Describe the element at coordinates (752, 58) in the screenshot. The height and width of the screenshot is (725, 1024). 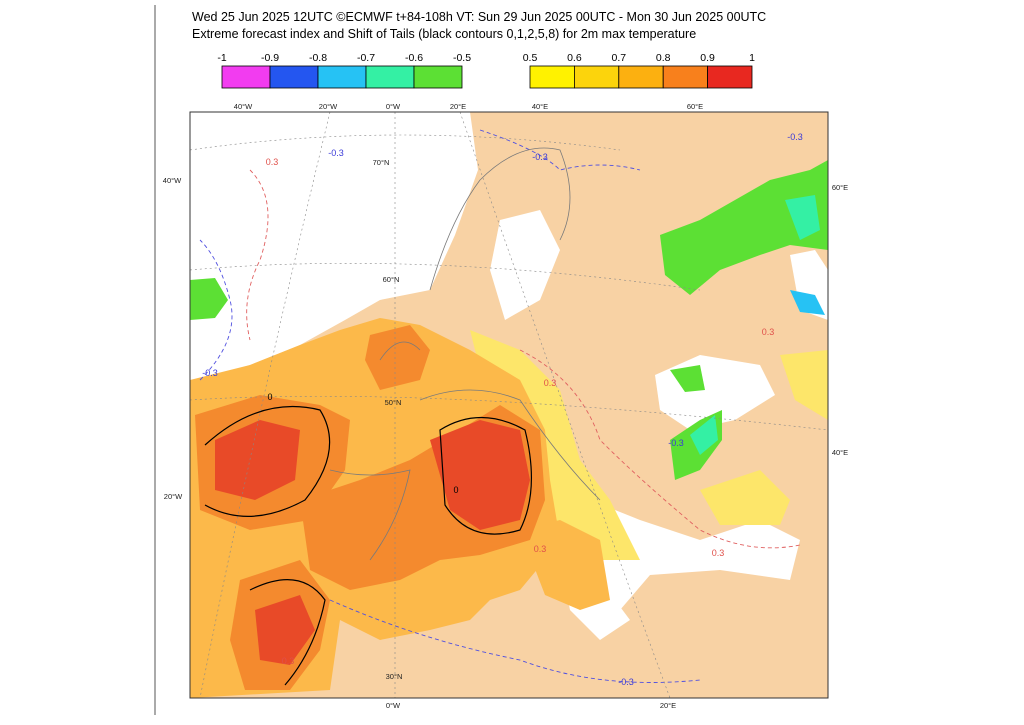
I see `colorbar-tick-label: 1` at that location.